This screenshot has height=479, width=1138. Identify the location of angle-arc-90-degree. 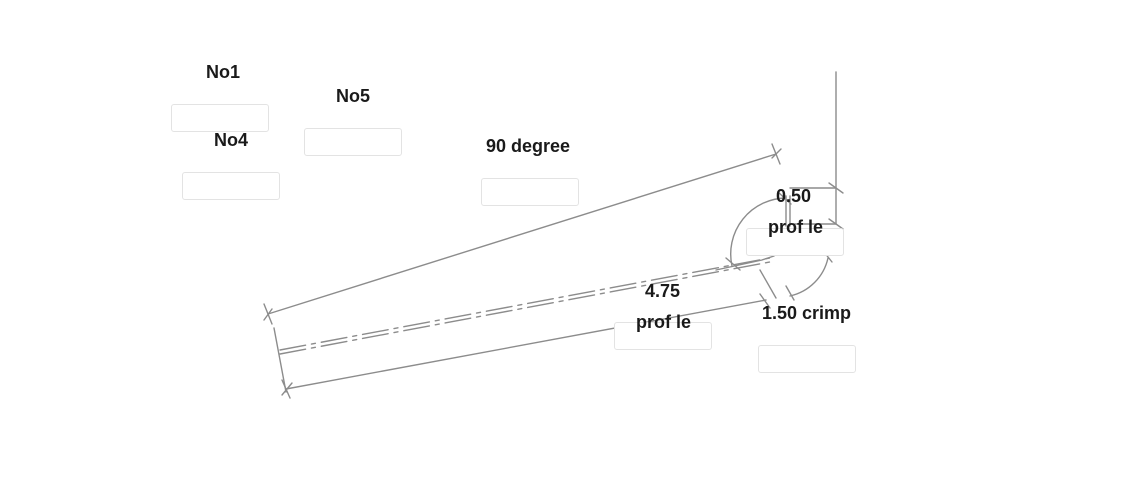
(758, 232).